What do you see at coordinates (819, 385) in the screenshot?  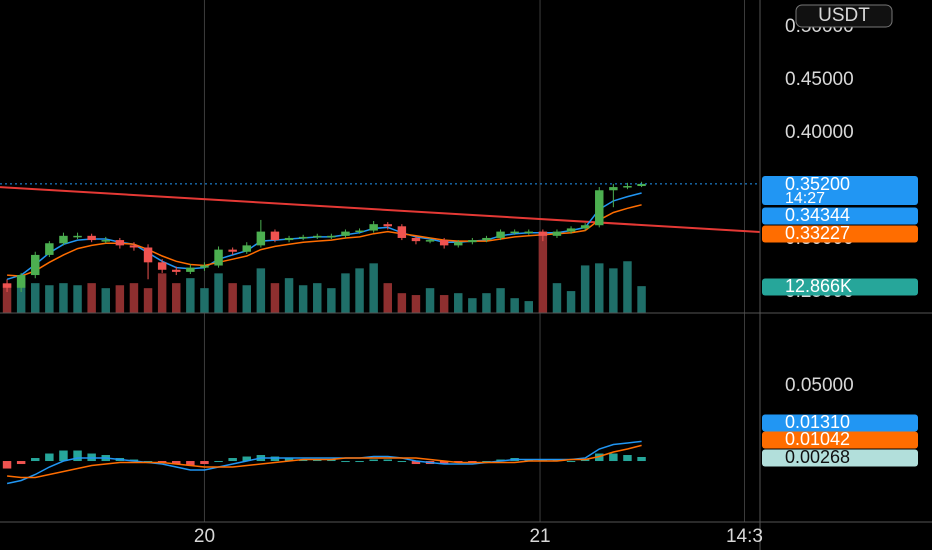 I see `y-tick-label: 0.05000` at bounding box center [819, 385].